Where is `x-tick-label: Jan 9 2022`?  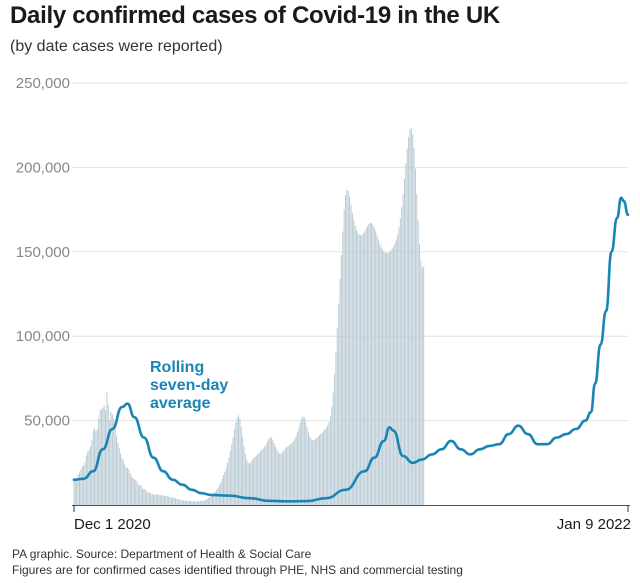 x-tick-label: Jan 9 2022 is located at coordinates (594, 524).